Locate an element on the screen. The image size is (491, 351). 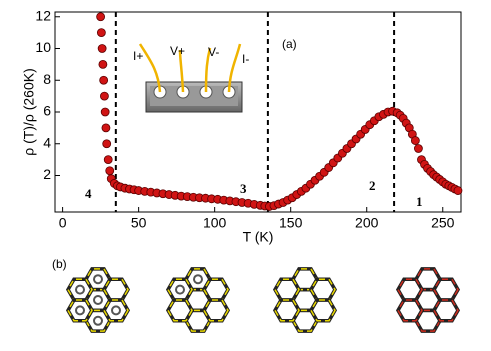
y-tick-label: 2 is located at coordinates (47, 174).